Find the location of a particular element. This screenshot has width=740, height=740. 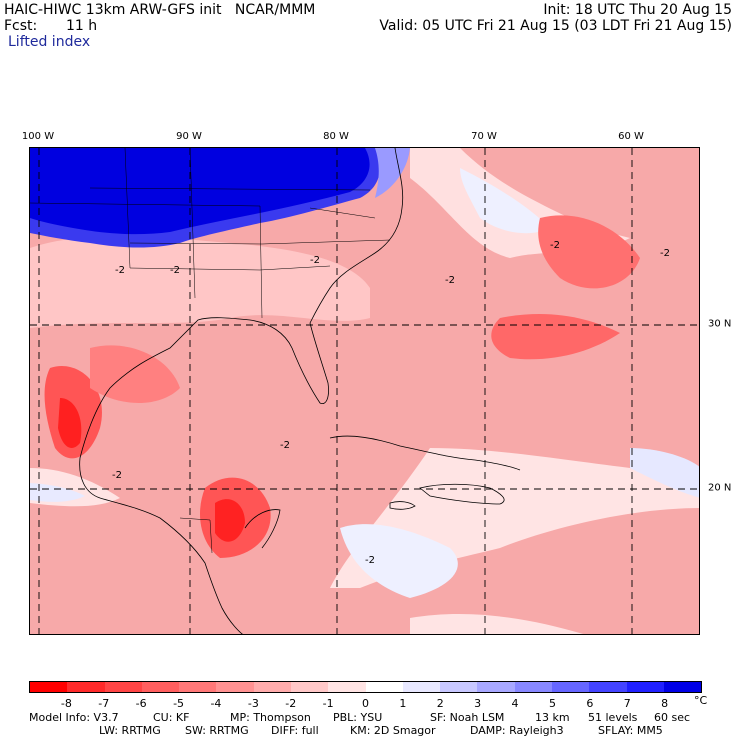

colorbar-tick-label: -3 is located at coordinates (253, 703).